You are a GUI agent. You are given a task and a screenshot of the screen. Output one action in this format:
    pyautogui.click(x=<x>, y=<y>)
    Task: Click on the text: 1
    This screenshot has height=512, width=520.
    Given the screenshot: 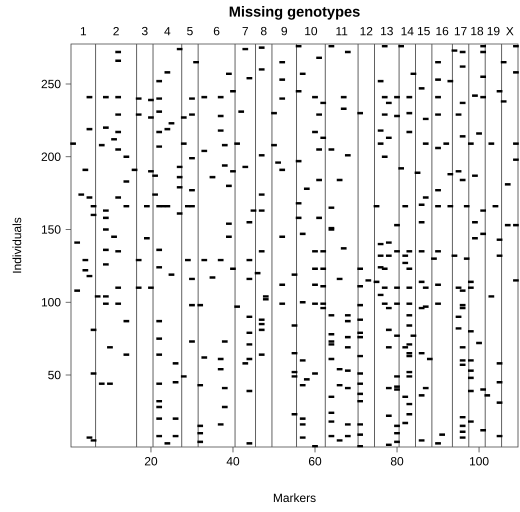 What is the action you would take?
    pyautogui.click(x=83, y=31)
    